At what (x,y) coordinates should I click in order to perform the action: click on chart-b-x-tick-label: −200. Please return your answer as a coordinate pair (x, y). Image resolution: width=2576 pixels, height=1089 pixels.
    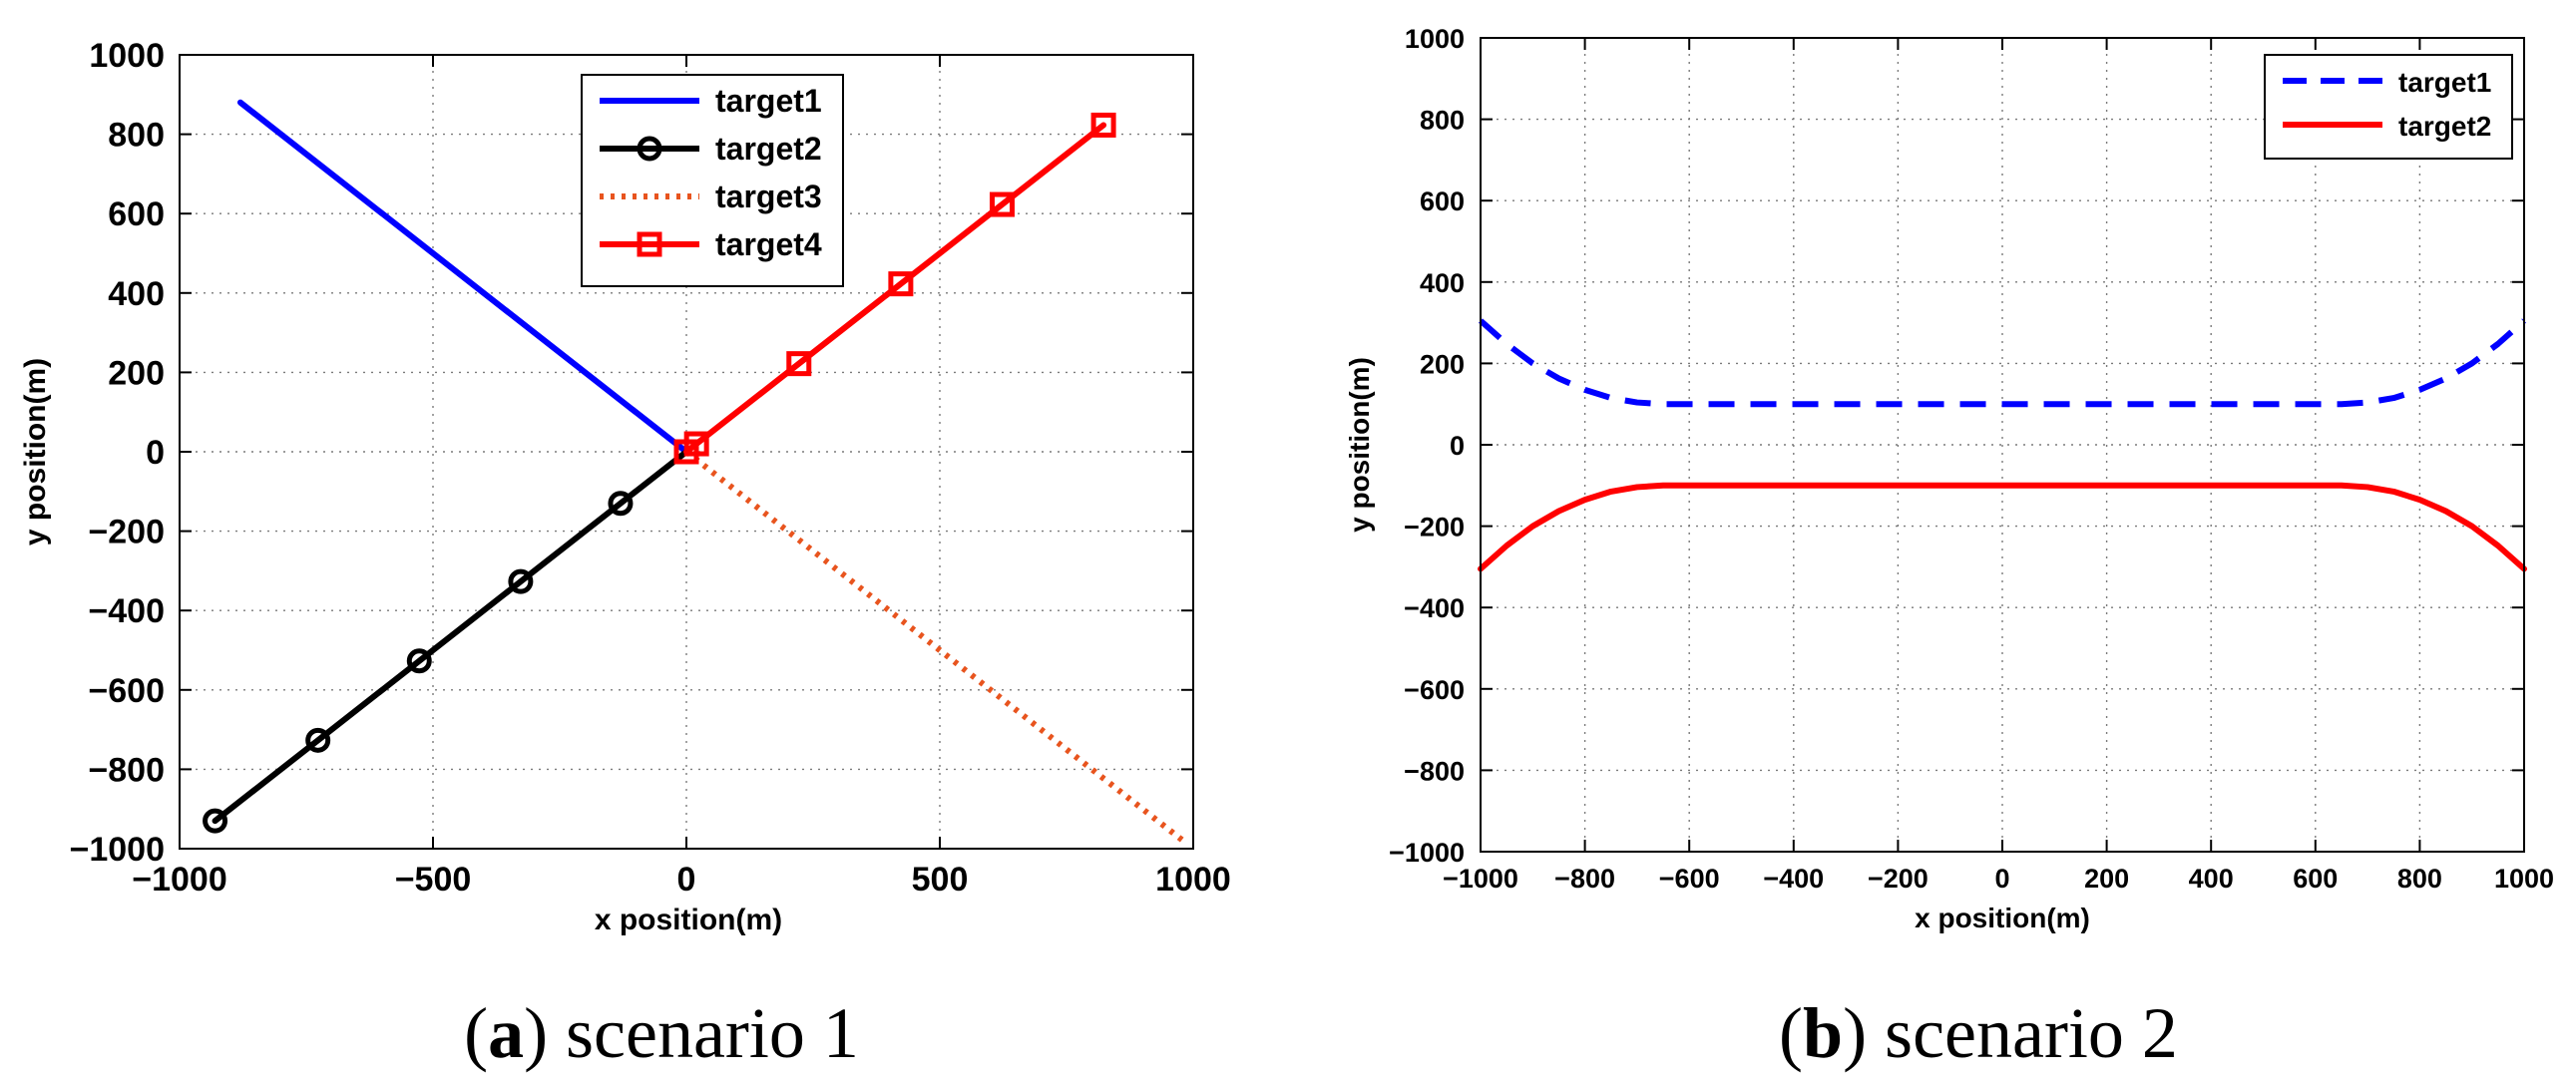
    Looking at the image, I should click on (1898, 879).